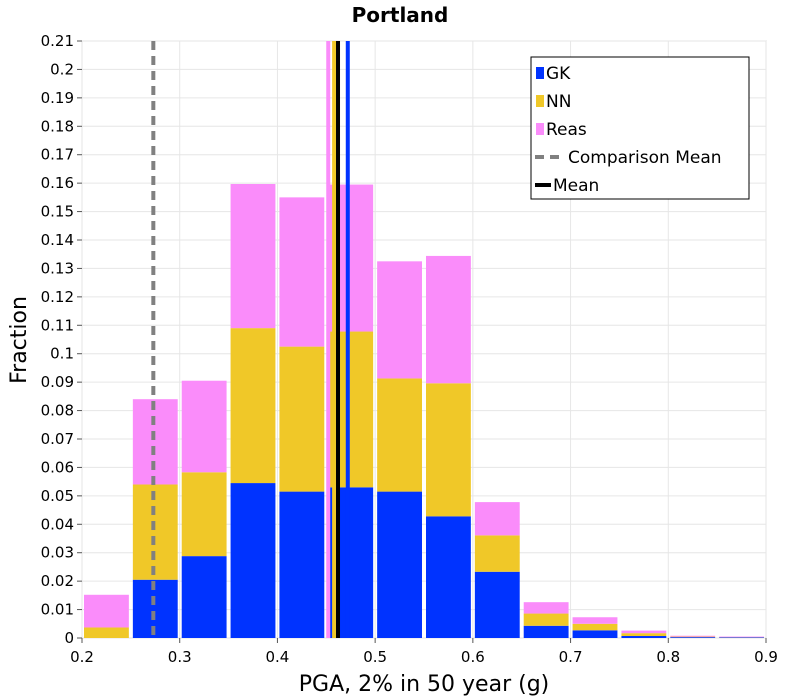  What do you see at coordinates (766, 657) in the screenshot?
I see `x-tick-label: 0.9` at bounding box center [766, 657].